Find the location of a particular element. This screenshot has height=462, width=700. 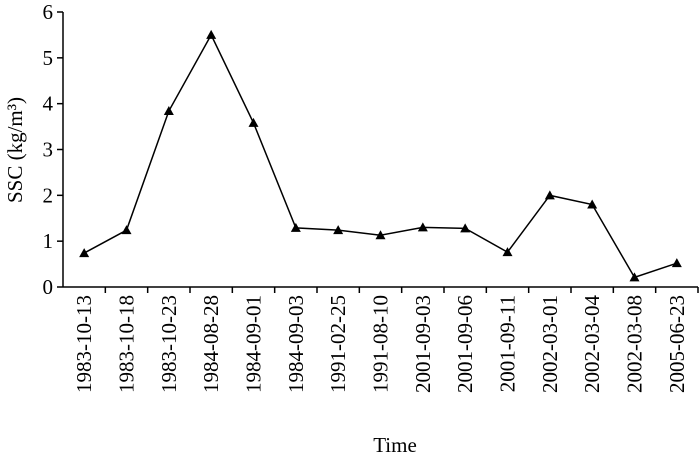

y-tick-label: 3 is located at coordinates (48, 150).